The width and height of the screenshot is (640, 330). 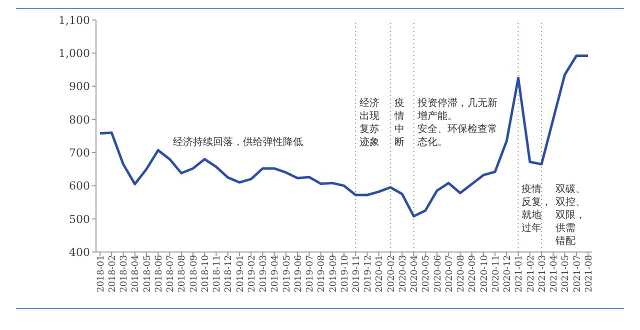 What do you see at coordinates (380, 273) in the screenshot?
I see `x-tick-label: 2020-01` at bounding box center [380, 273].